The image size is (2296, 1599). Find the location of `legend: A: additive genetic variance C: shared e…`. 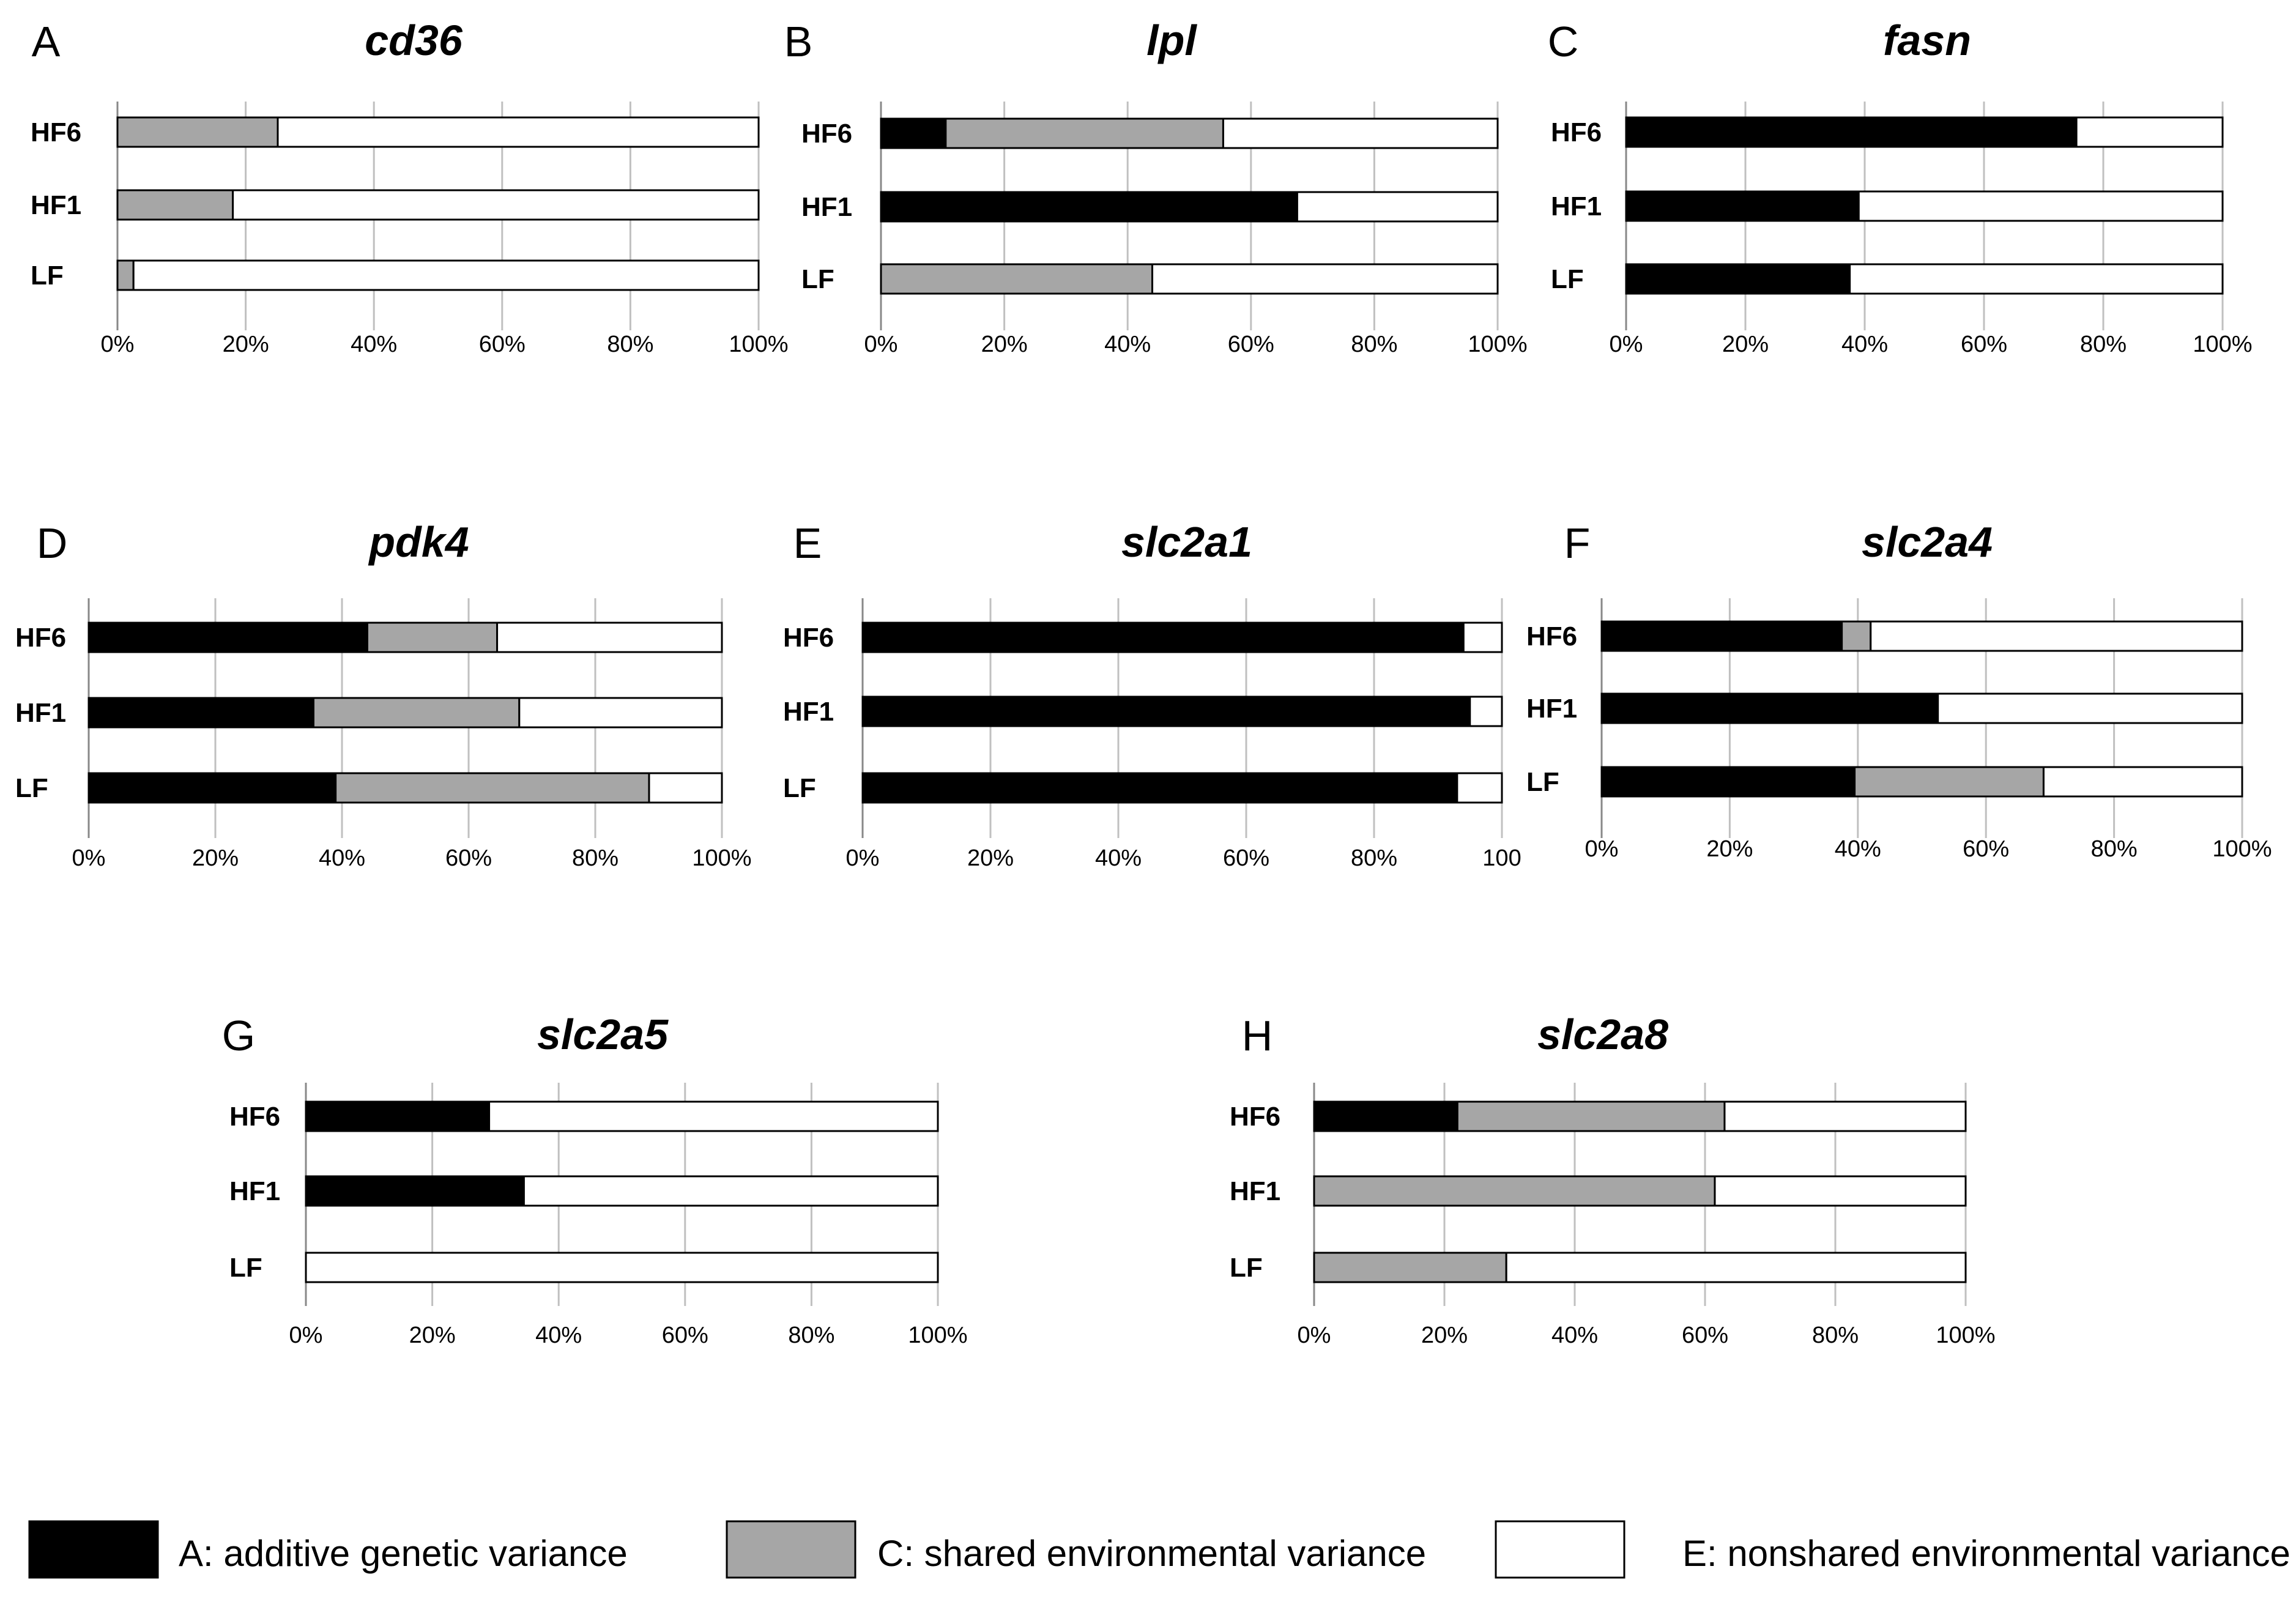

legend: A: additive genetic variance C: shared e… is located at coordinates (1159, 1549).